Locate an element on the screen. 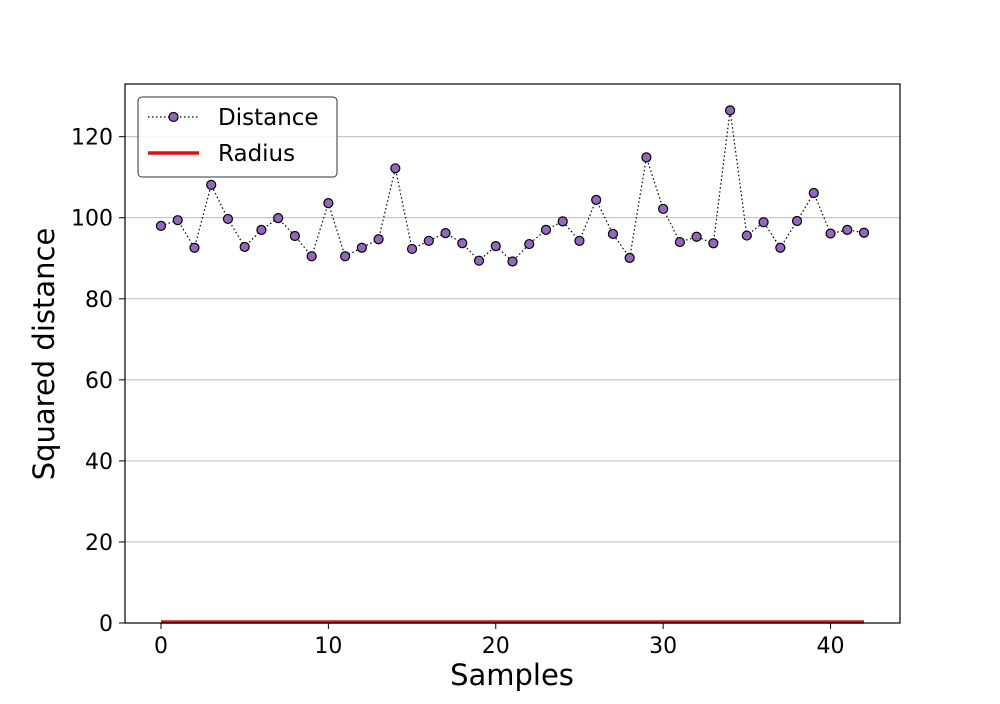 Image resolution: width=1000 pixels, height=704 pixels. legend-radius-label: Radius is located at coordinates (256, 154).